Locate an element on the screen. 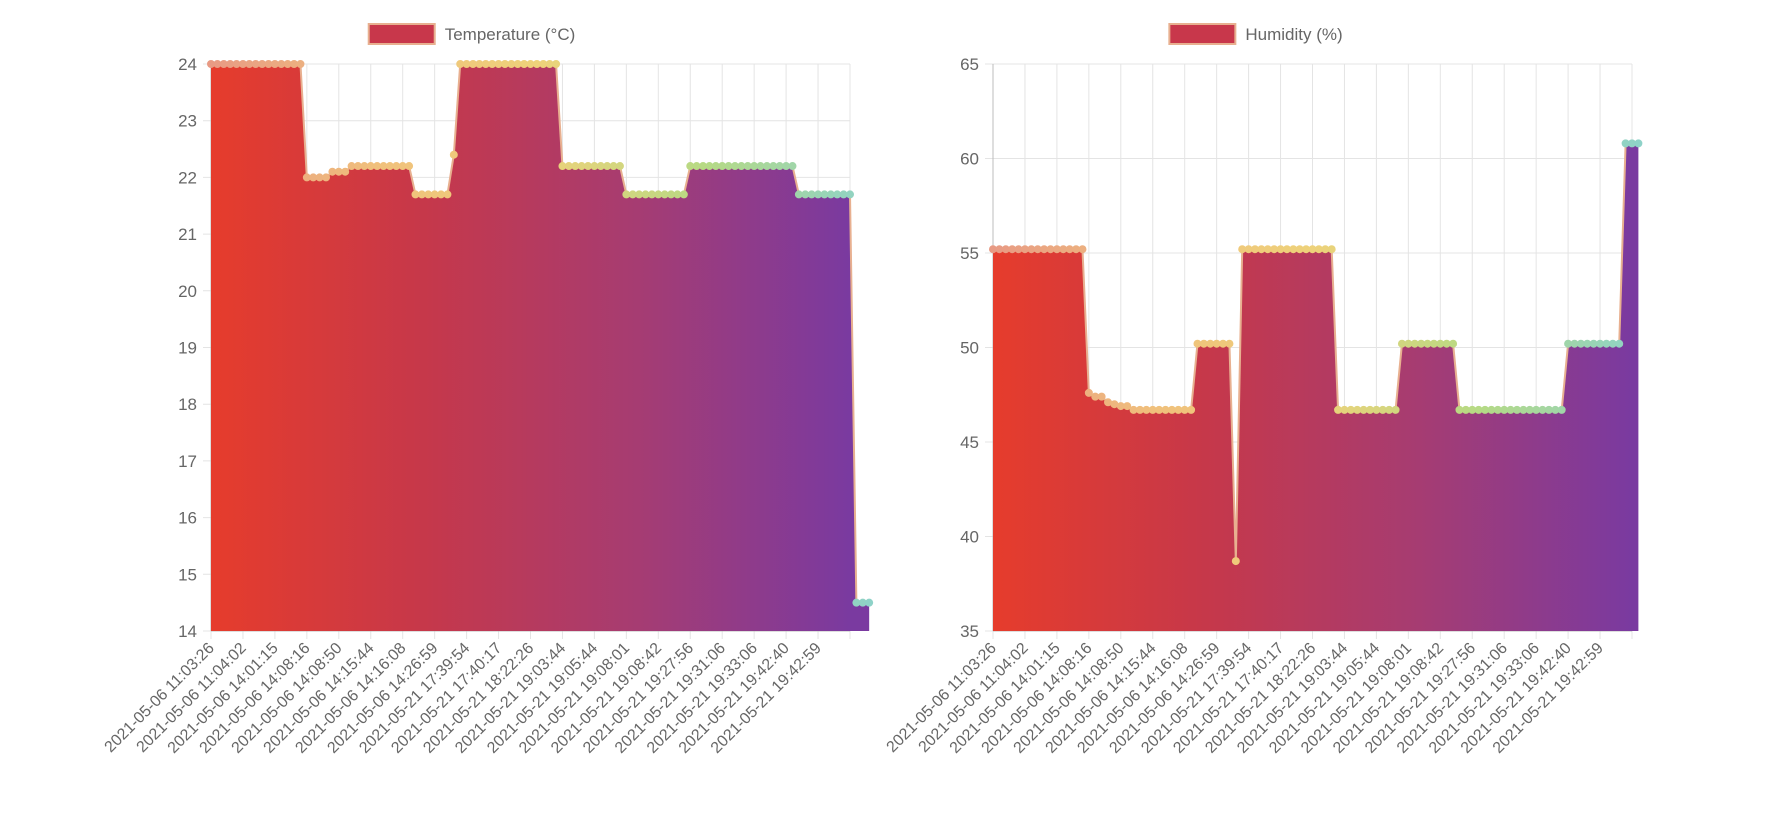 Image resolution: width=1766 pixels, height=825 pixels. y-tick-label: 15 is located at coordinates (187, 574).